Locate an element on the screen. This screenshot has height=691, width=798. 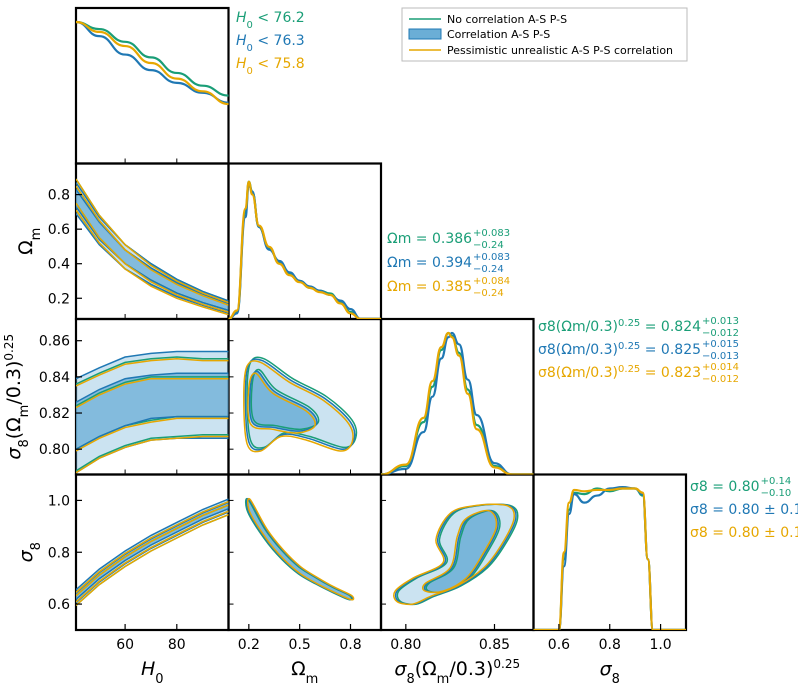
constraint-Omega_m-no-correlation-lower-error: −0.24 is located at coordinates (488, 245).